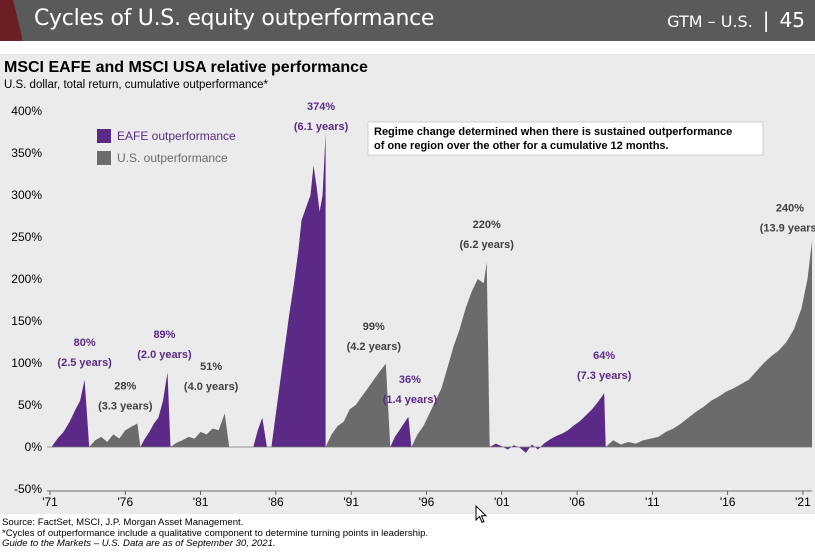  I want to click on annotation-pct: 28%, so click(125, 386).